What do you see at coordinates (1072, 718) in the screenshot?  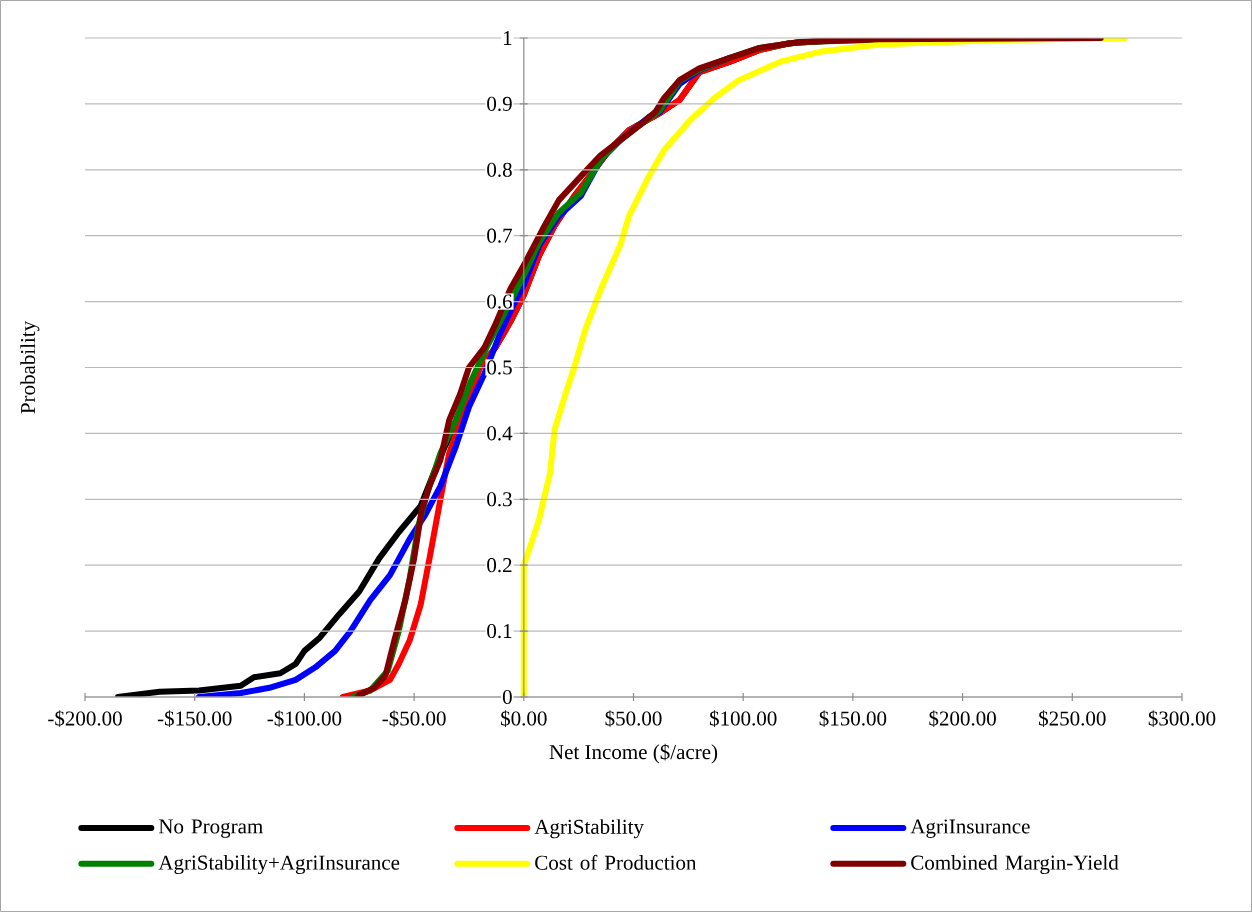 I see `x-tick-label: $250.00` at bounding box center [1072, 718].